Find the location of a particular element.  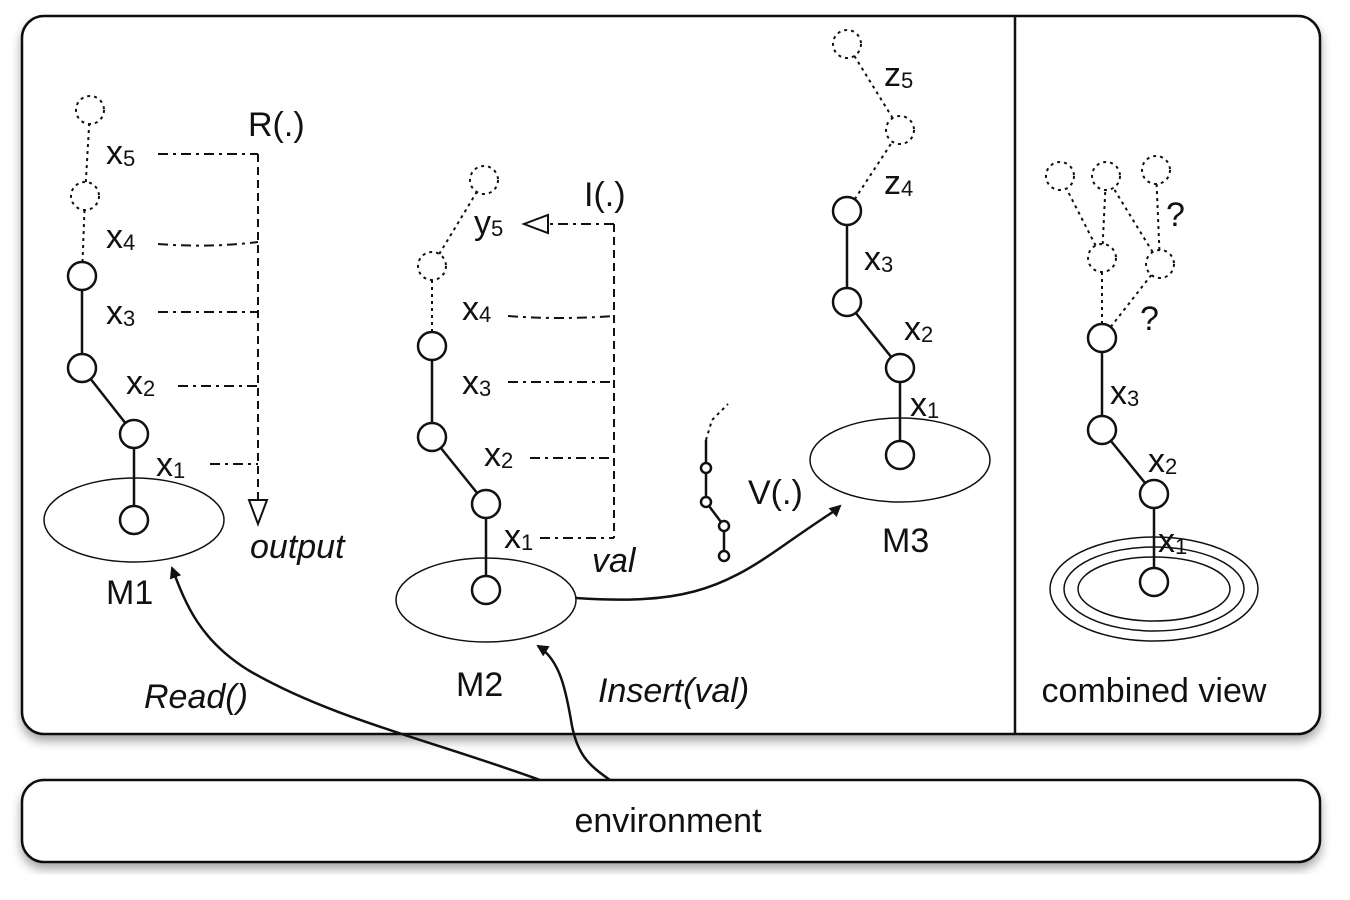

m1-output-label: output is located at coordinates (298, 547).